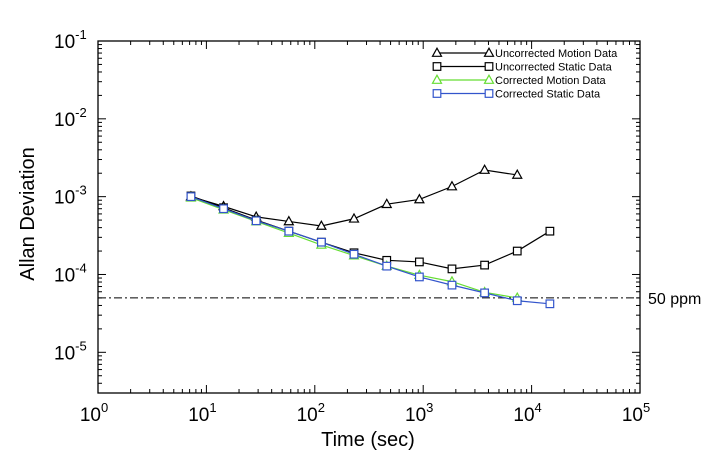 Image resolution: width=708 pixels, height=472 pixels. I want to click on x-tick-label: 10², so click(311, 413).